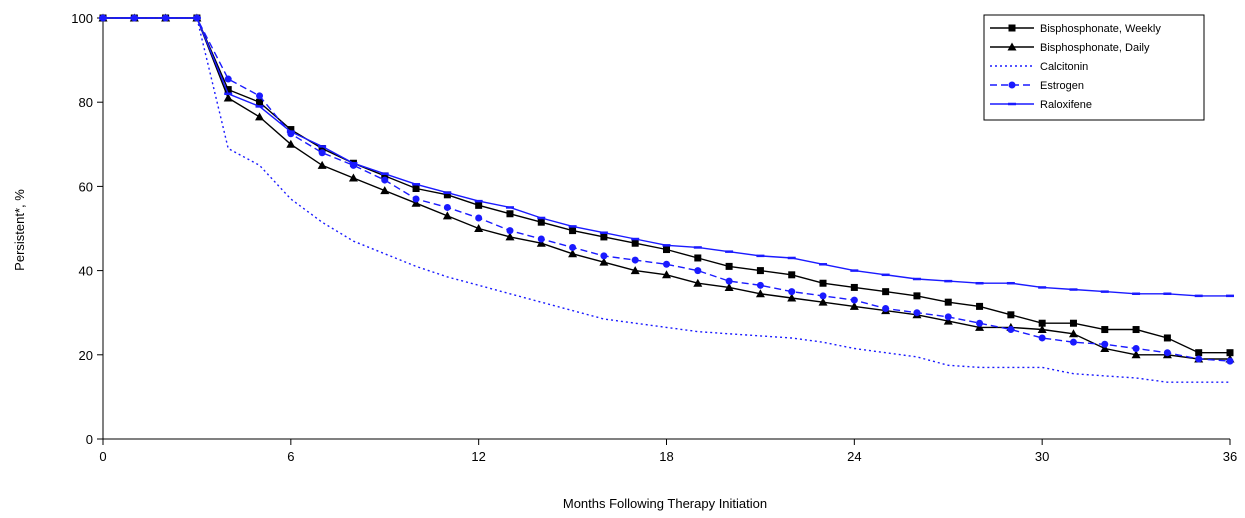 This screenshot has height=518, width=1245. I want to click on x-tick-label: 12, so click(478, 456).